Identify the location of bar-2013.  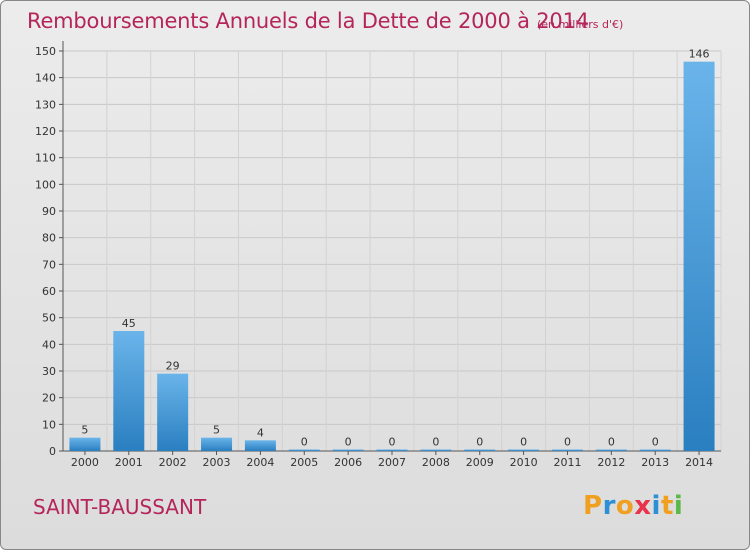
(655, 450).